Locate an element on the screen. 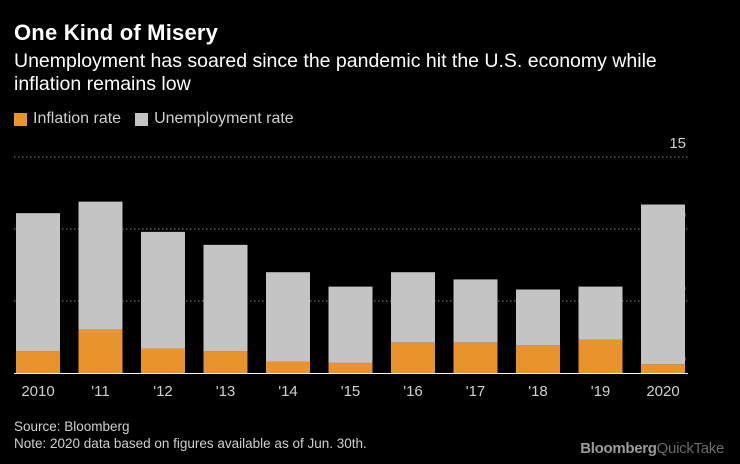 This screenshot has height=464, width=740. x-tick-label-5: '15 is located at coordinates (351, 391).